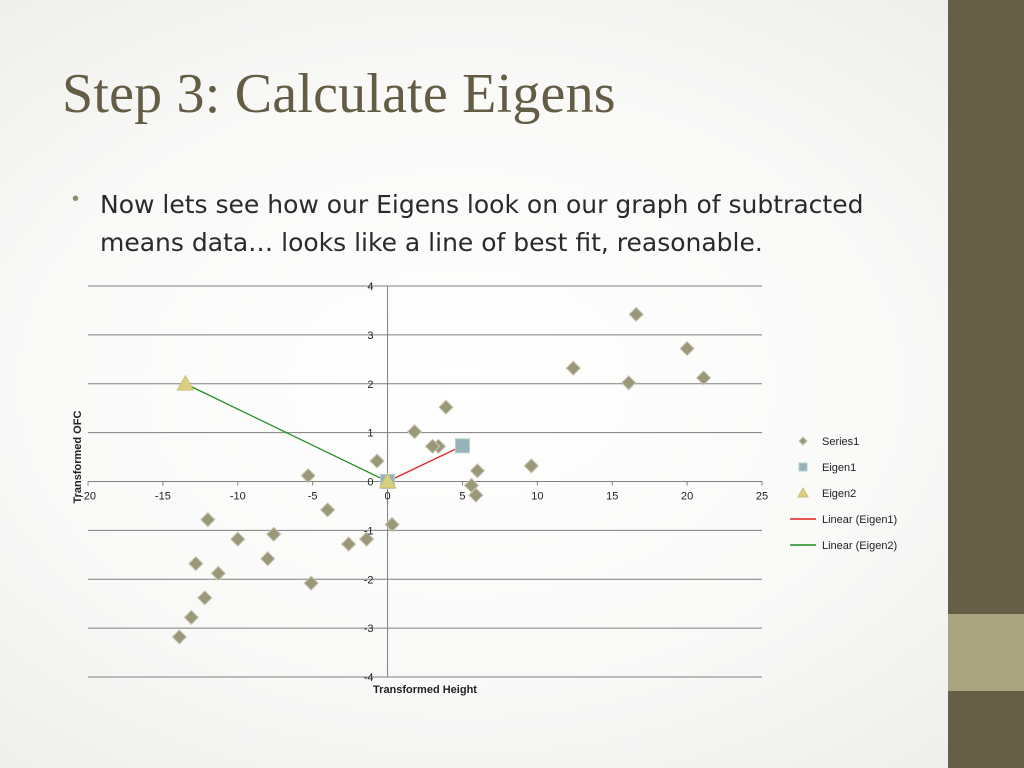 The width and height of the screenshot is (1024, 768). Describe the element at coordinates (369, 678) in the screenshot. I see `y-tick-label: -4` at that location.